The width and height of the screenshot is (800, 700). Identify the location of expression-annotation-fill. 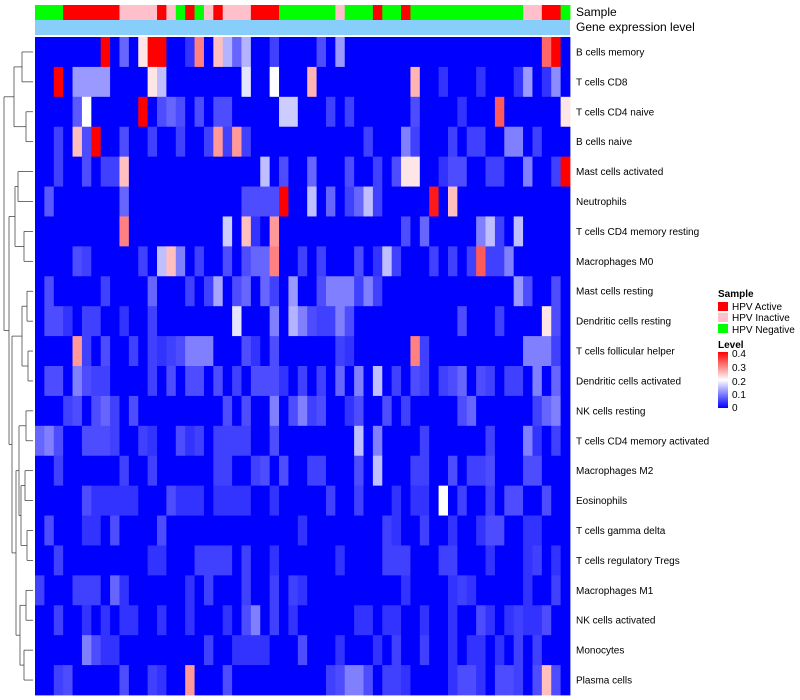
(302, 27).